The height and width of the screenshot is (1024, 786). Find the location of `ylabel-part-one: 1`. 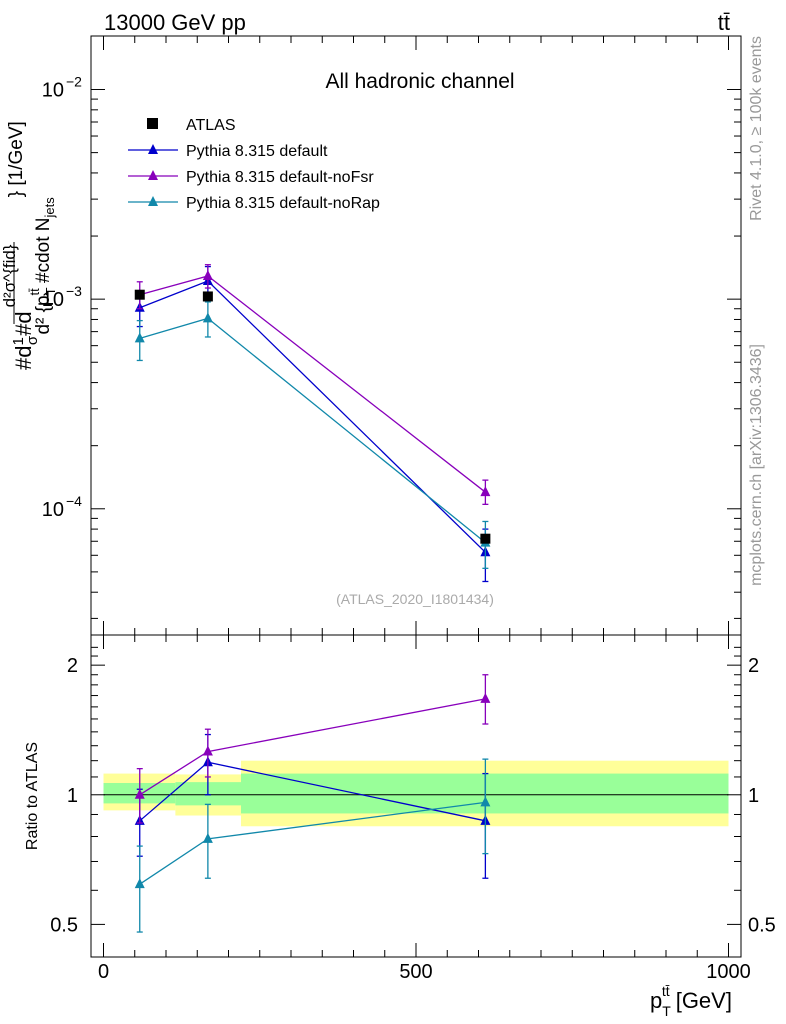

ylabel-part-one: 1 is located at coordinates (18, 341).